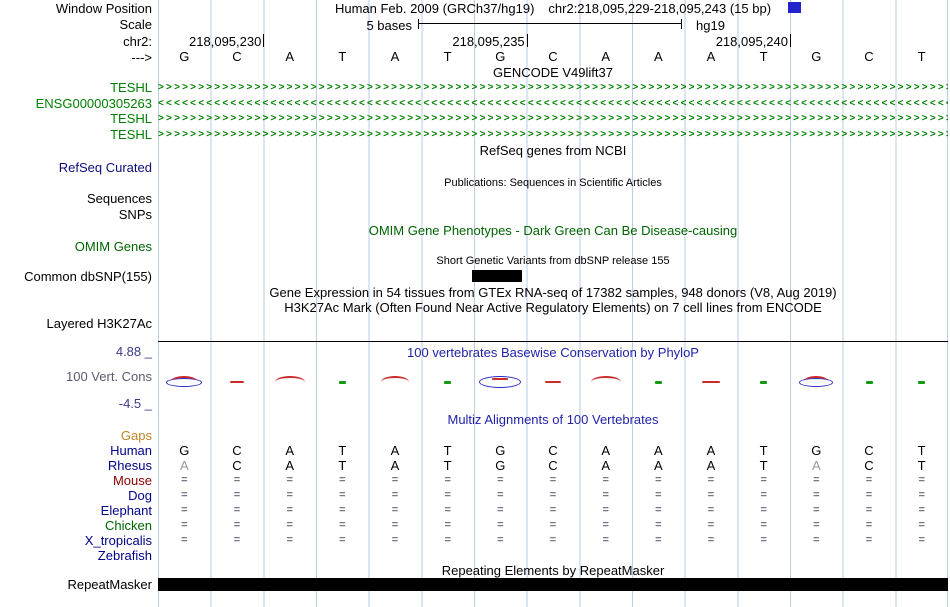 This screenshot has width=950, height=607. Describe the element at coordinates (103, 8) in the screenshot. I see `window-position-label: Window Position` at that location.